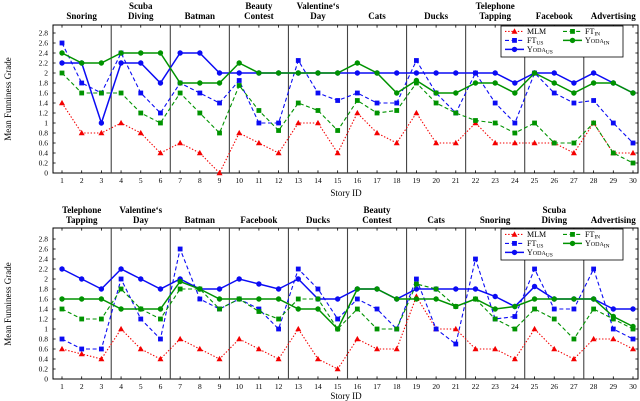 The width and height of the screenshot is (640, 401). I want to click on y-tick-label: 2.6, so click(44, 43).